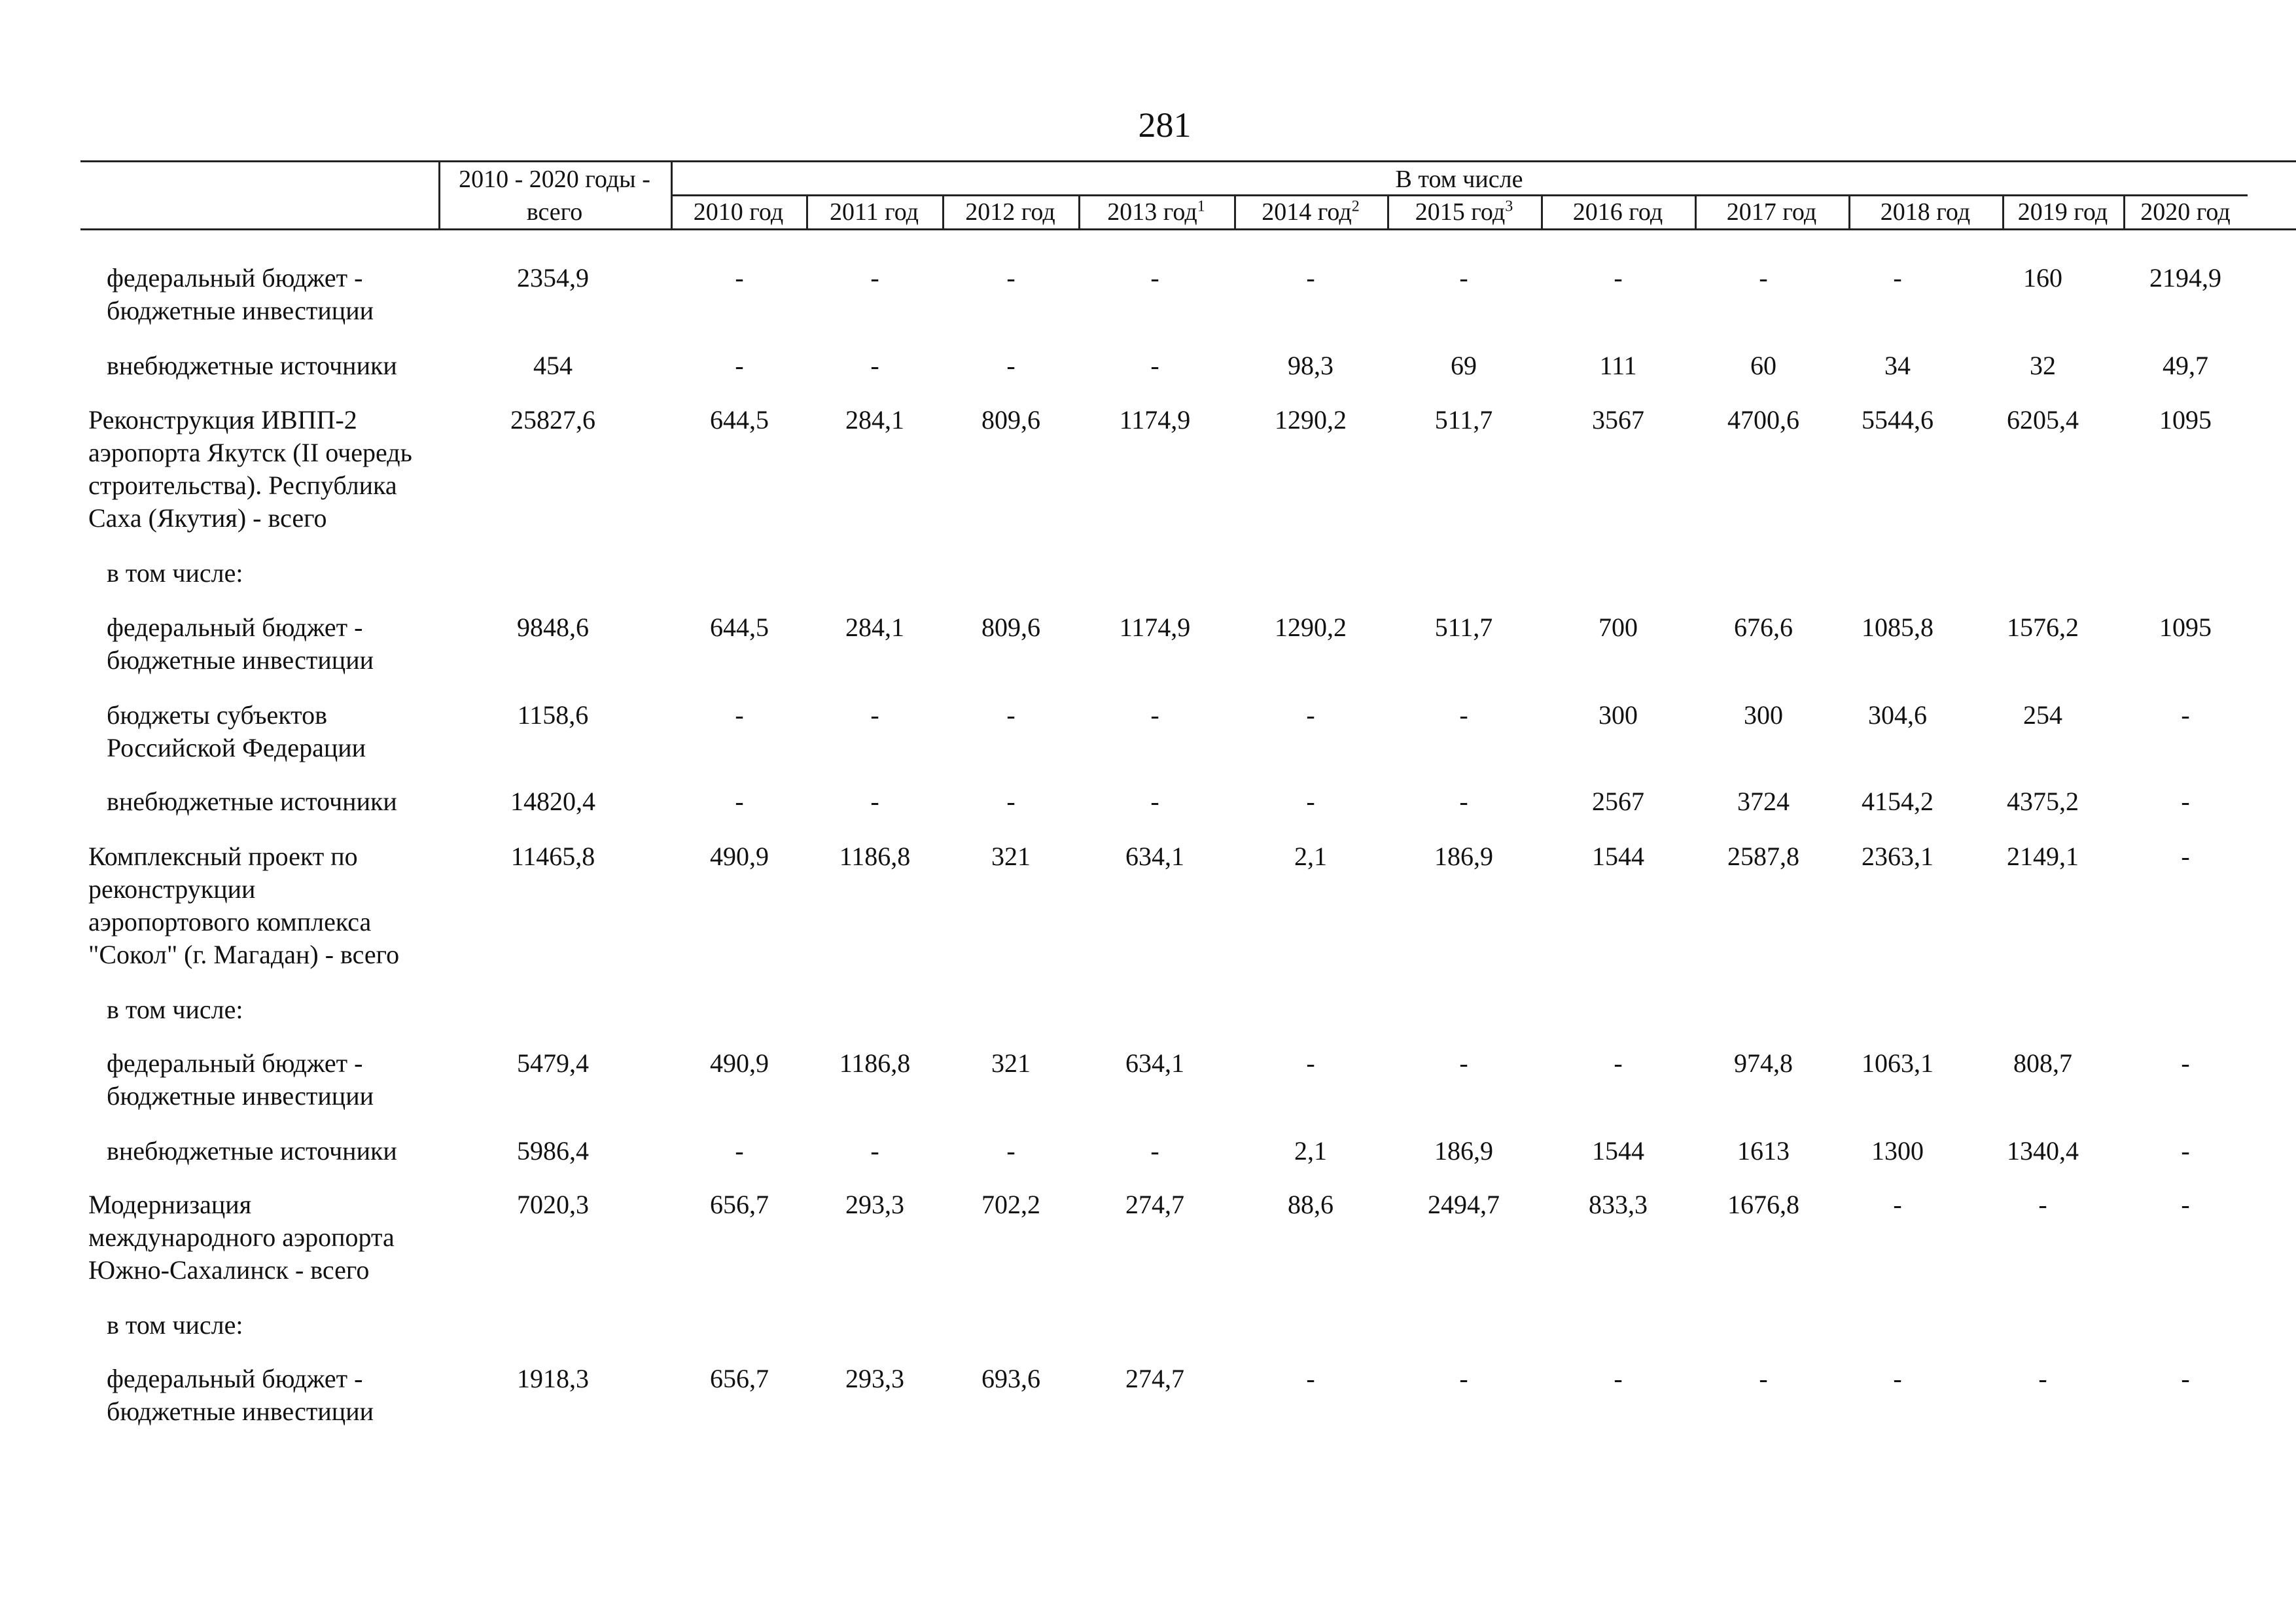 The height and width of the screenshot is (1623, 2296). Describe the element at coordinates (1010, 420) in the screenshot. I see `row-value: 809,6` at that location.